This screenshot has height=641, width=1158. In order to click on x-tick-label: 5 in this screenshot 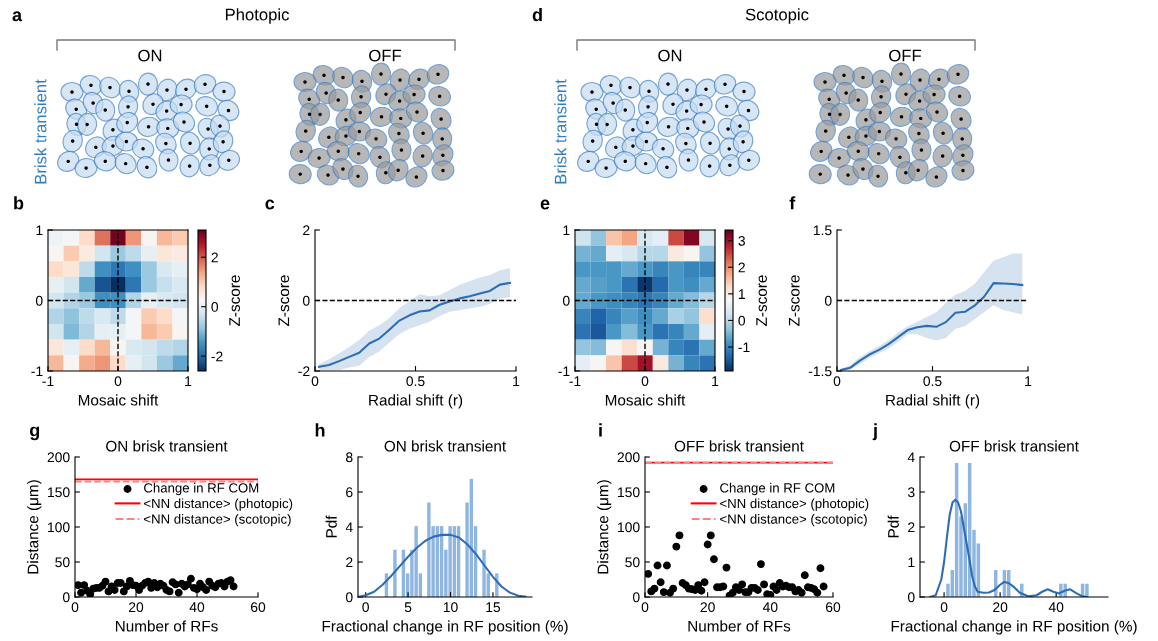, I will do `click(408, 607)`.